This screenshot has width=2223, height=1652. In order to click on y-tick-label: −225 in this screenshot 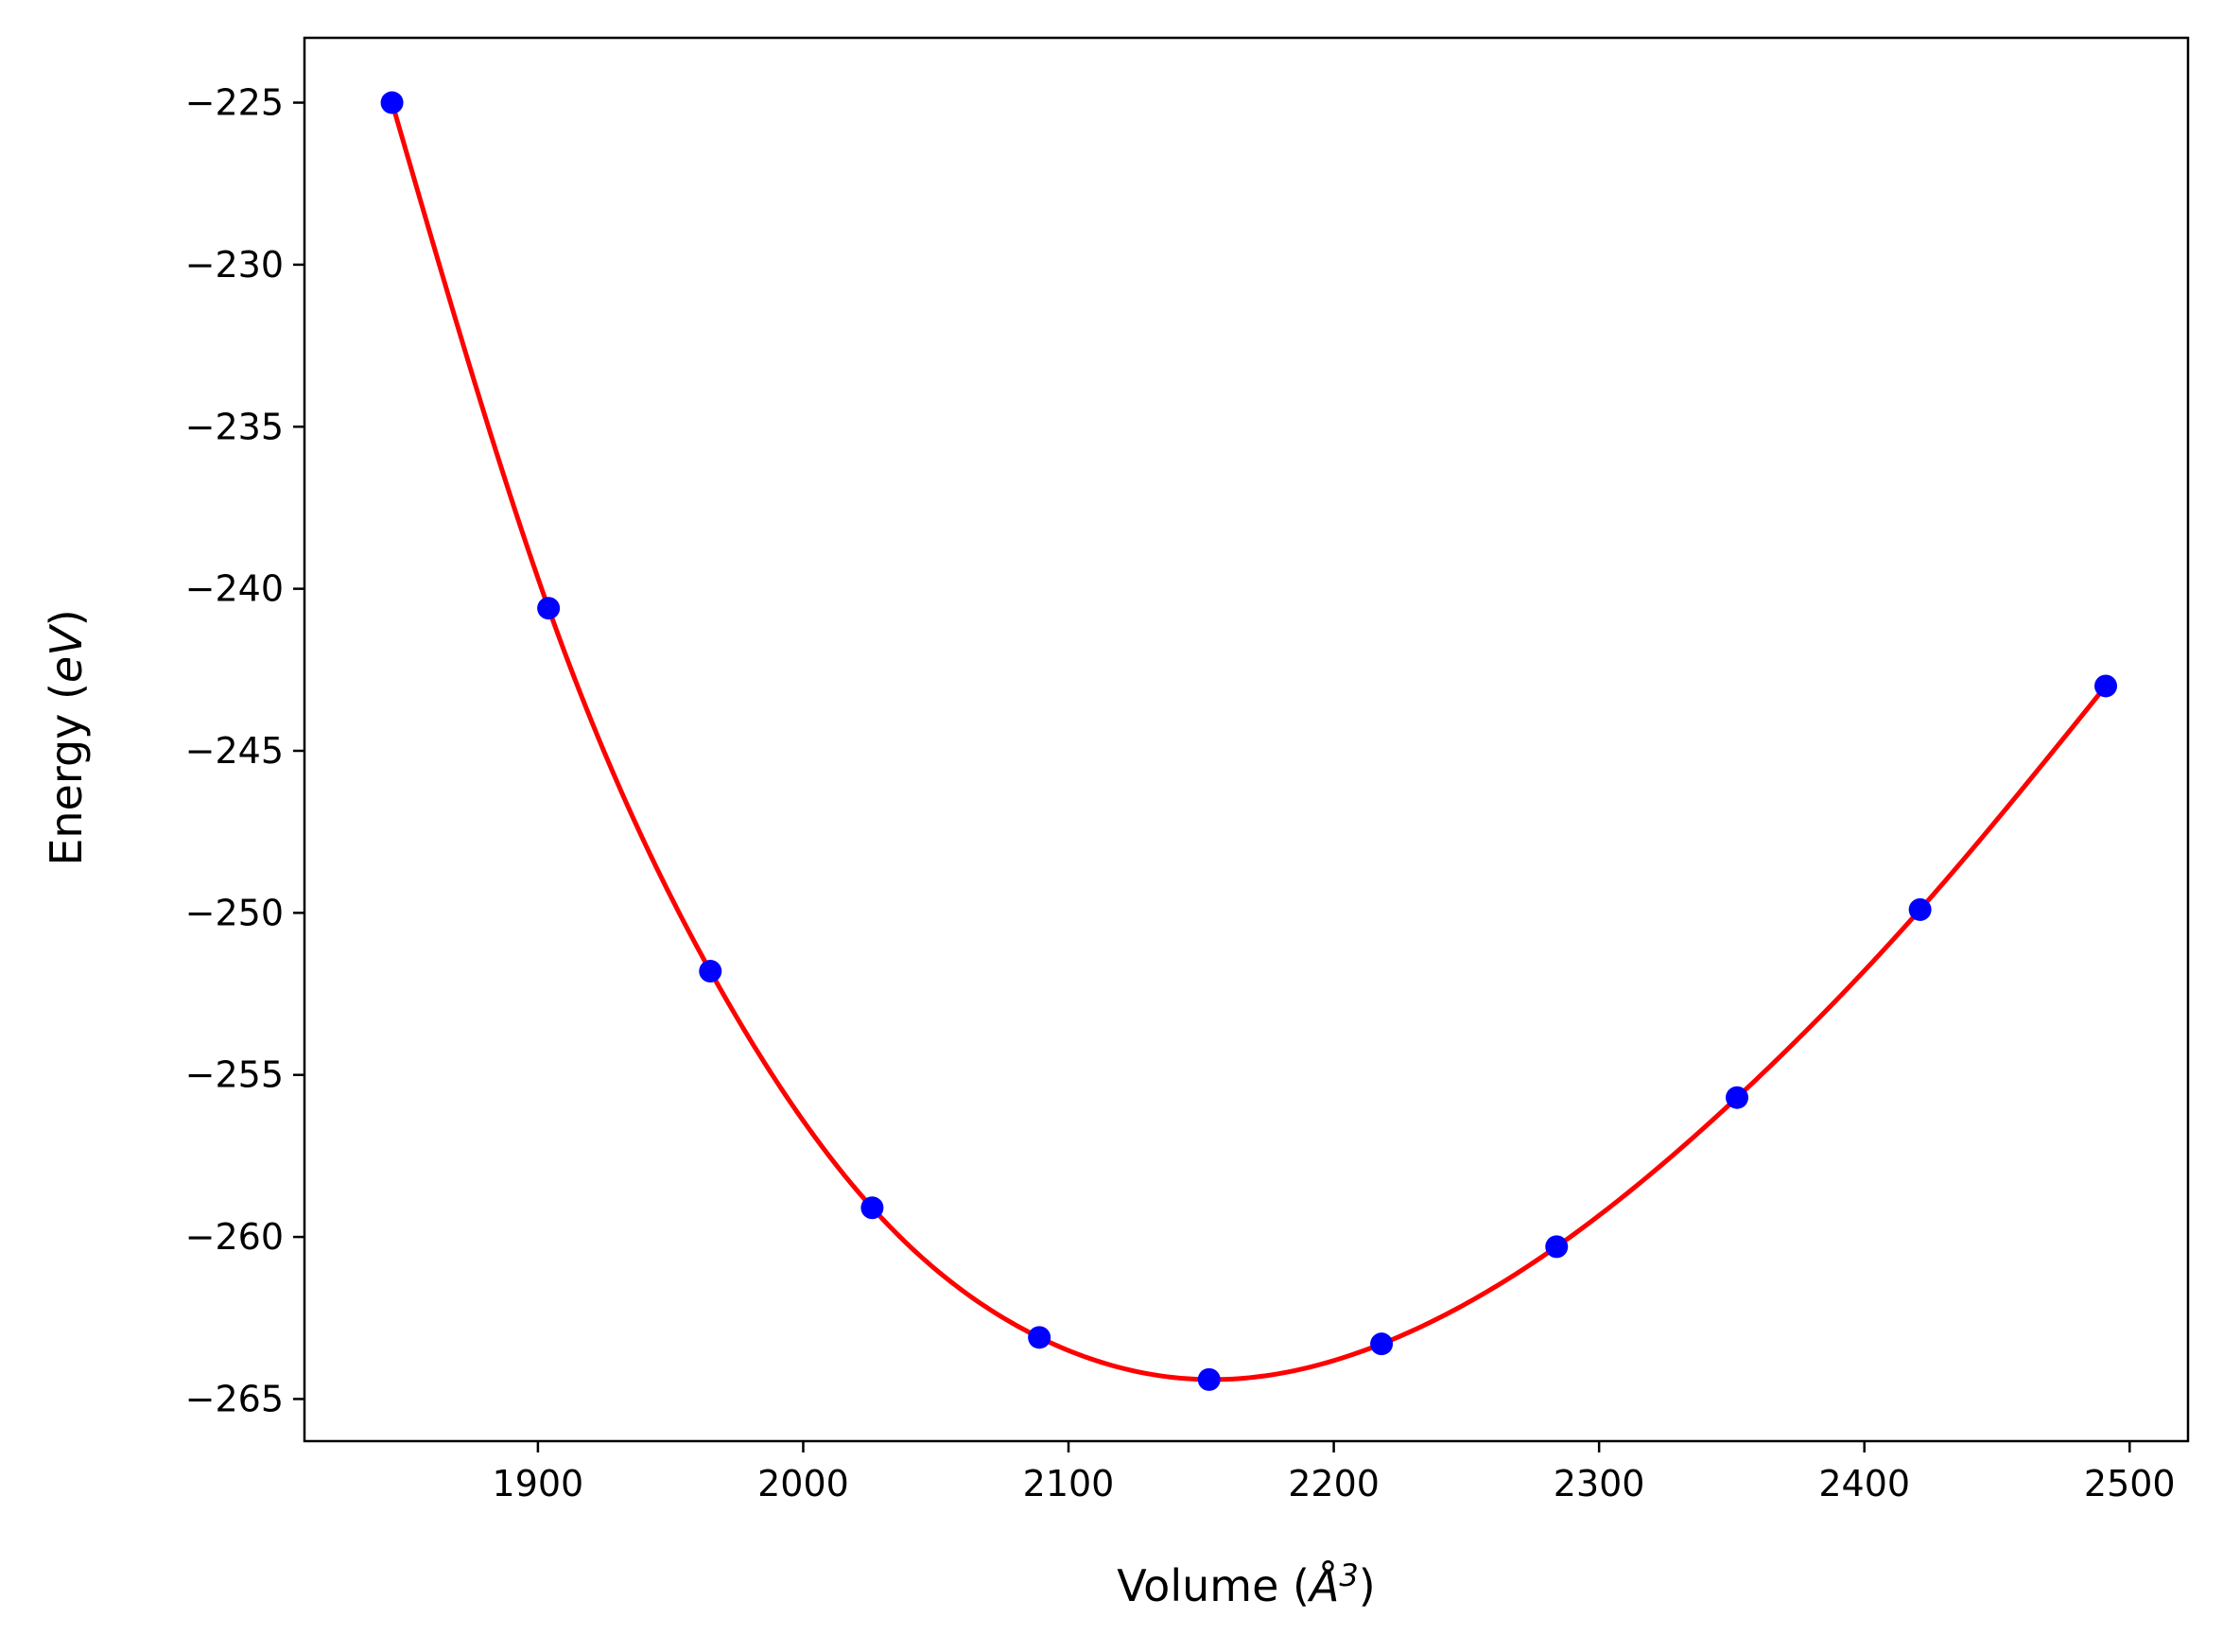, I will do `click(235, 103)`.